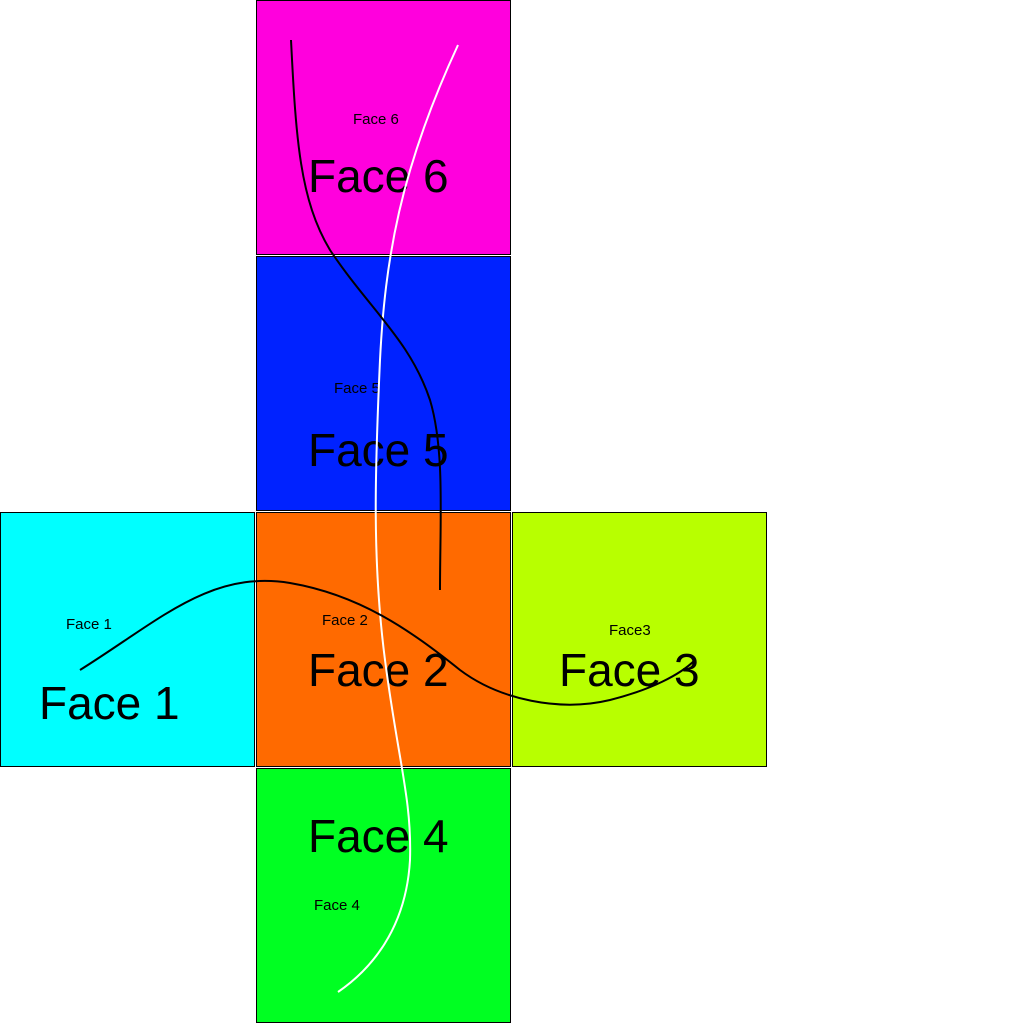 The height and width of the screenshot is (1024, 1024). What do you see at coordinates (378, 450) in the screenshot?
I see `face-5-big-label: Face 5` at bounding box center [378, 450].